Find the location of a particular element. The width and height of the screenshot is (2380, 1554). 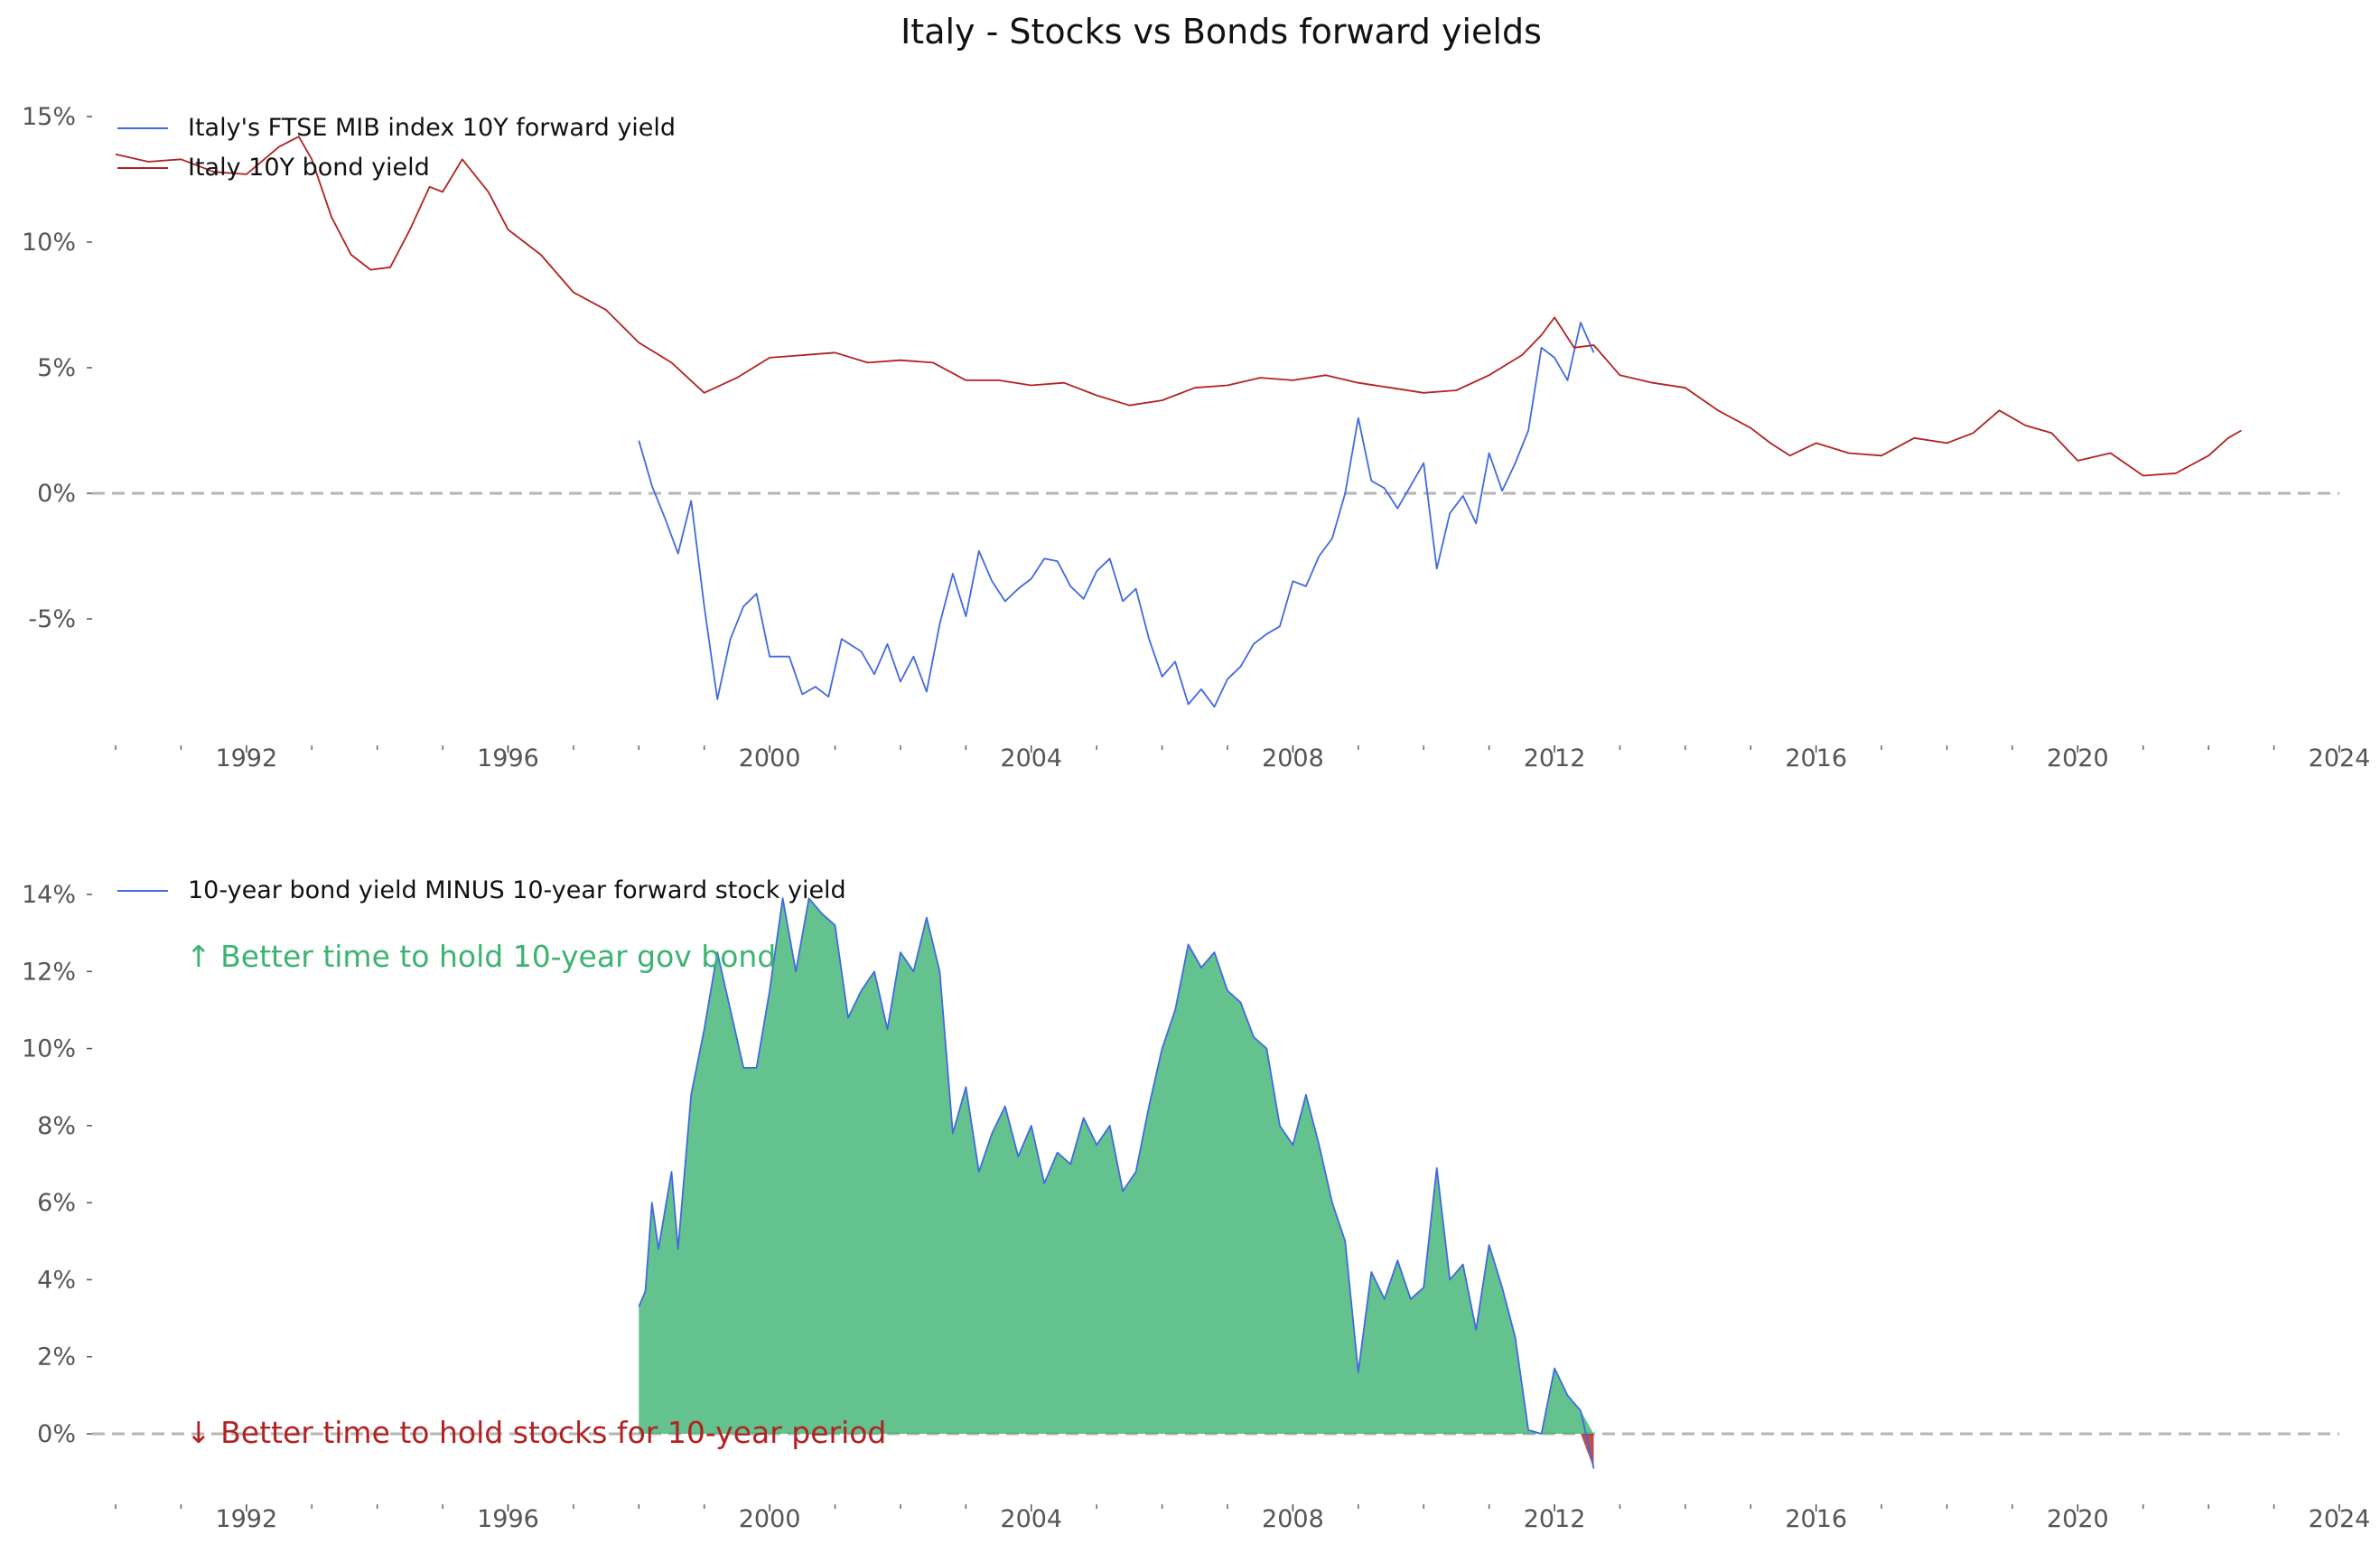

y-tick-label: 6% is located at coordinates (56, 1203).